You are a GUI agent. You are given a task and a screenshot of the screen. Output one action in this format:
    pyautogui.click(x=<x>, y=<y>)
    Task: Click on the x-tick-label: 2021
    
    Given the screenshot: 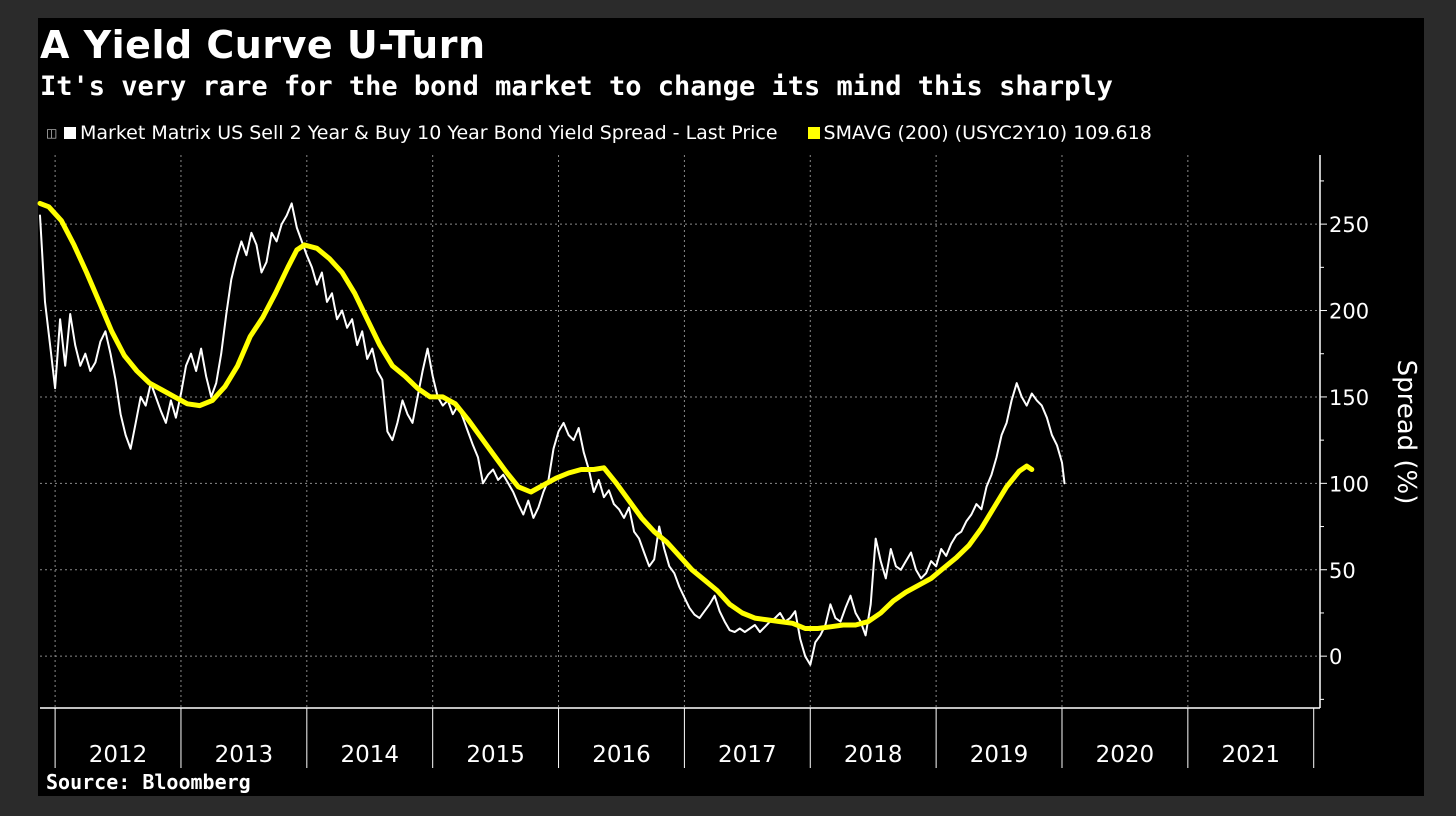 What is the action you would take?
    pyautogui.click(x=1251, y=755)
    